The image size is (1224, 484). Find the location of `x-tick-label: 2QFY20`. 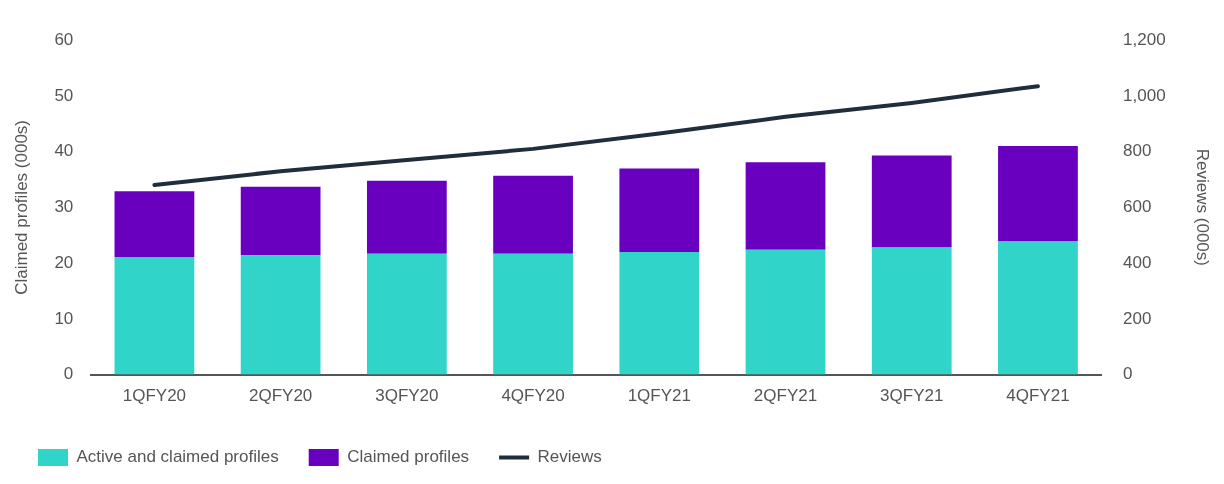

x-tick-label: 2QFY20 is located at coordinates (280, 396).